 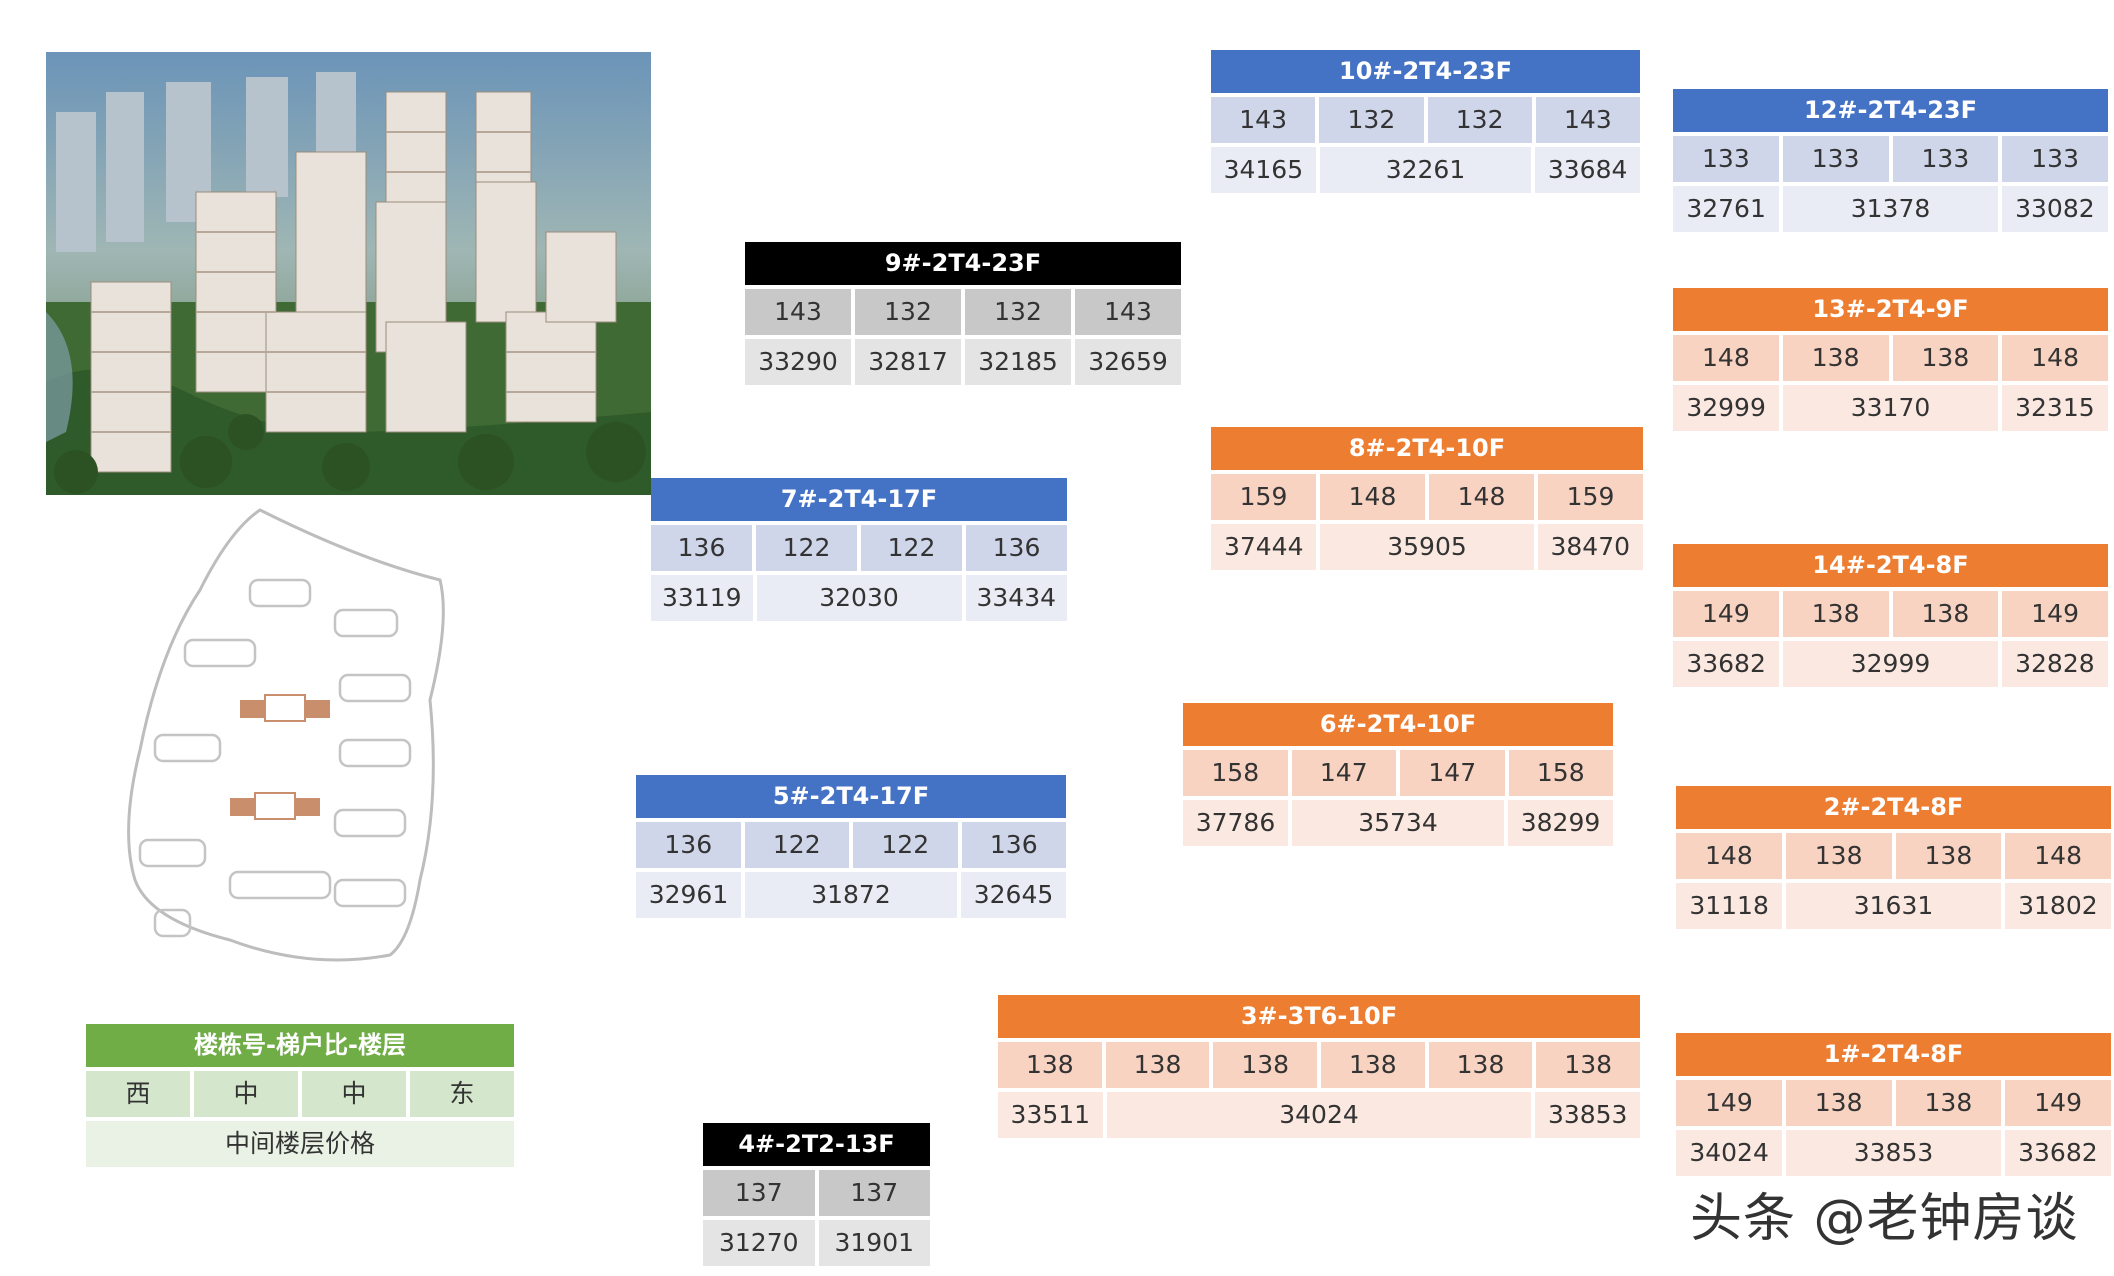 I want to click on price-cell: 38470, so click(x=1590, y=547).